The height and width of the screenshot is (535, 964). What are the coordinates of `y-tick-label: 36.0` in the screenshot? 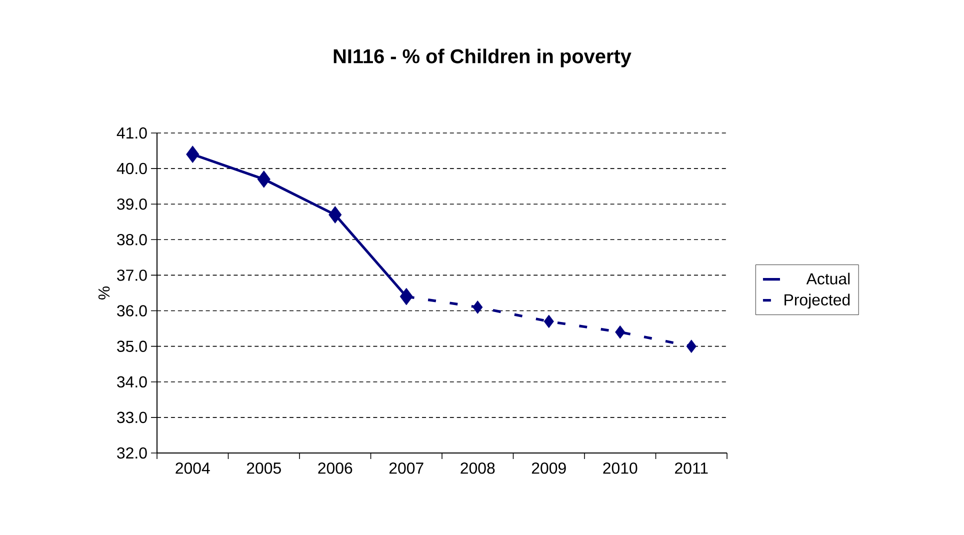 It's located at (132, 310).